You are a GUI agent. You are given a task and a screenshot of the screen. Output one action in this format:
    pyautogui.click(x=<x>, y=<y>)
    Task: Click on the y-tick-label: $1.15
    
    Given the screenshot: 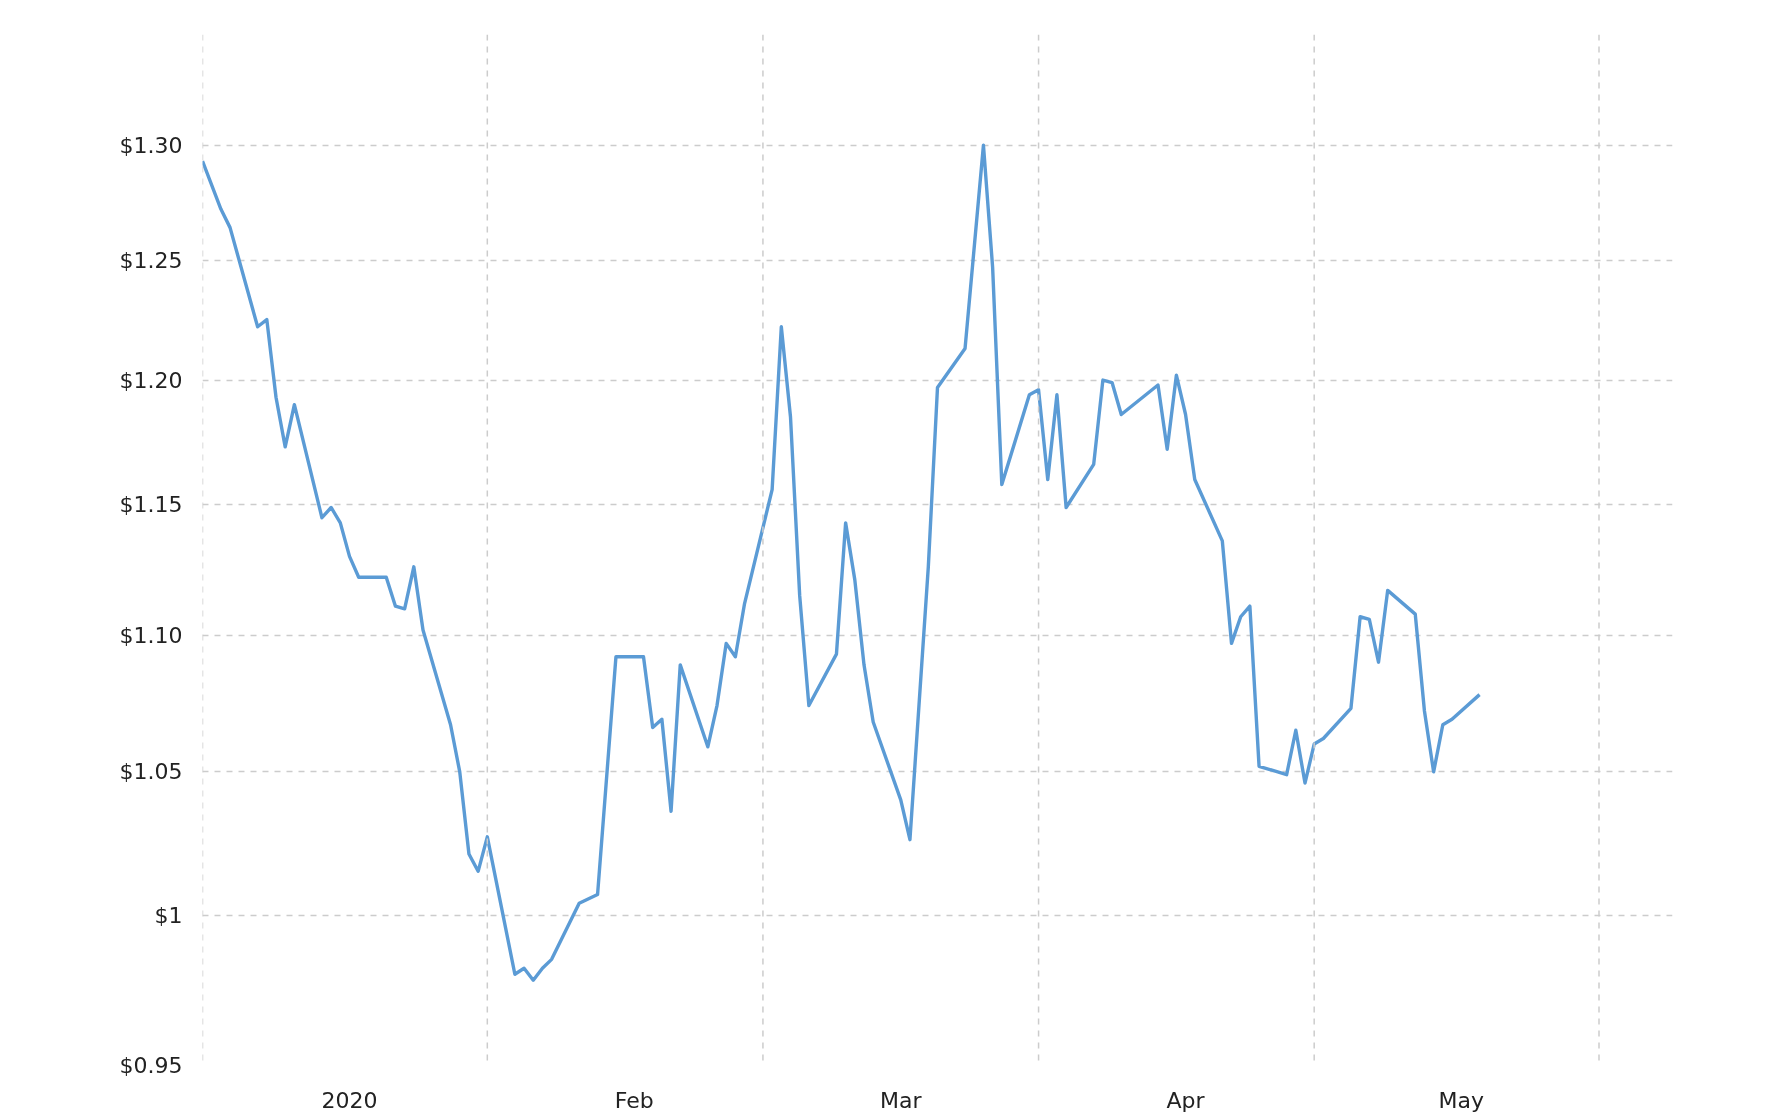 What is the action you would take?
    pyautogui.click(x=151, y=505)
    